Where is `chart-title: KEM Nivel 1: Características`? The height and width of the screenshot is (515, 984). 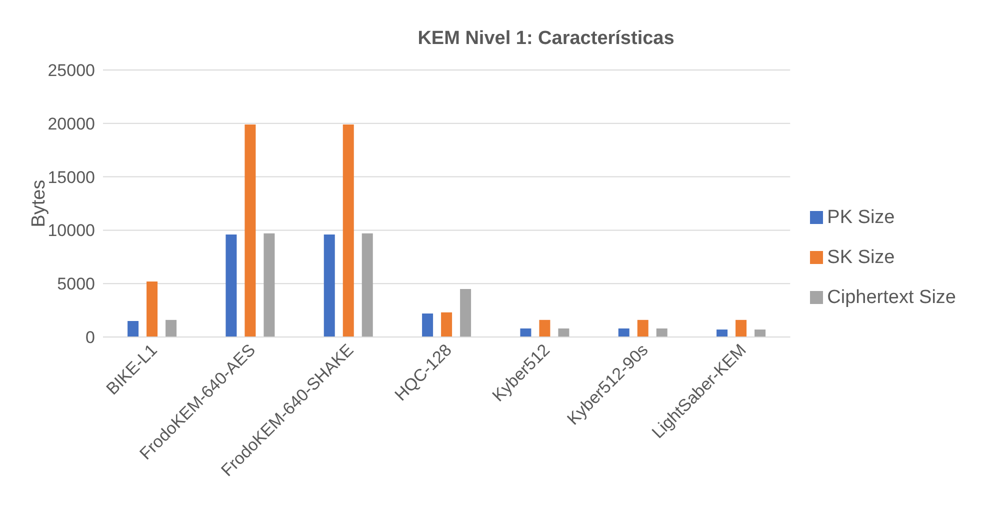
chart-title: KEM Nivel 1: Características is located at coordinates (546, 39).